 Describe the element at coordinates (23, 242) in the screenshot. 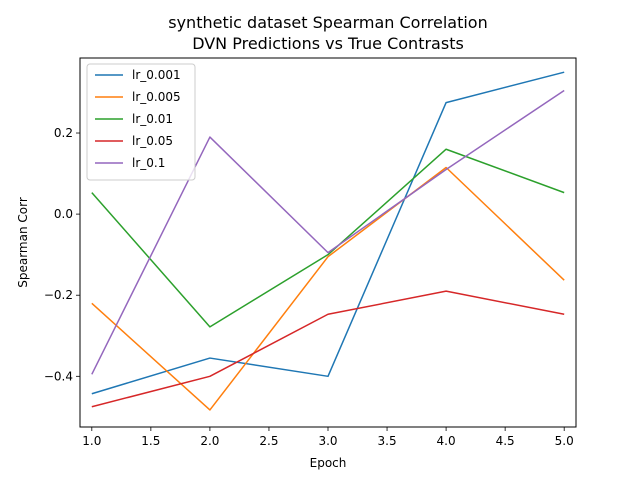

I see `y-axis-label: Spearman Corr` at that location.